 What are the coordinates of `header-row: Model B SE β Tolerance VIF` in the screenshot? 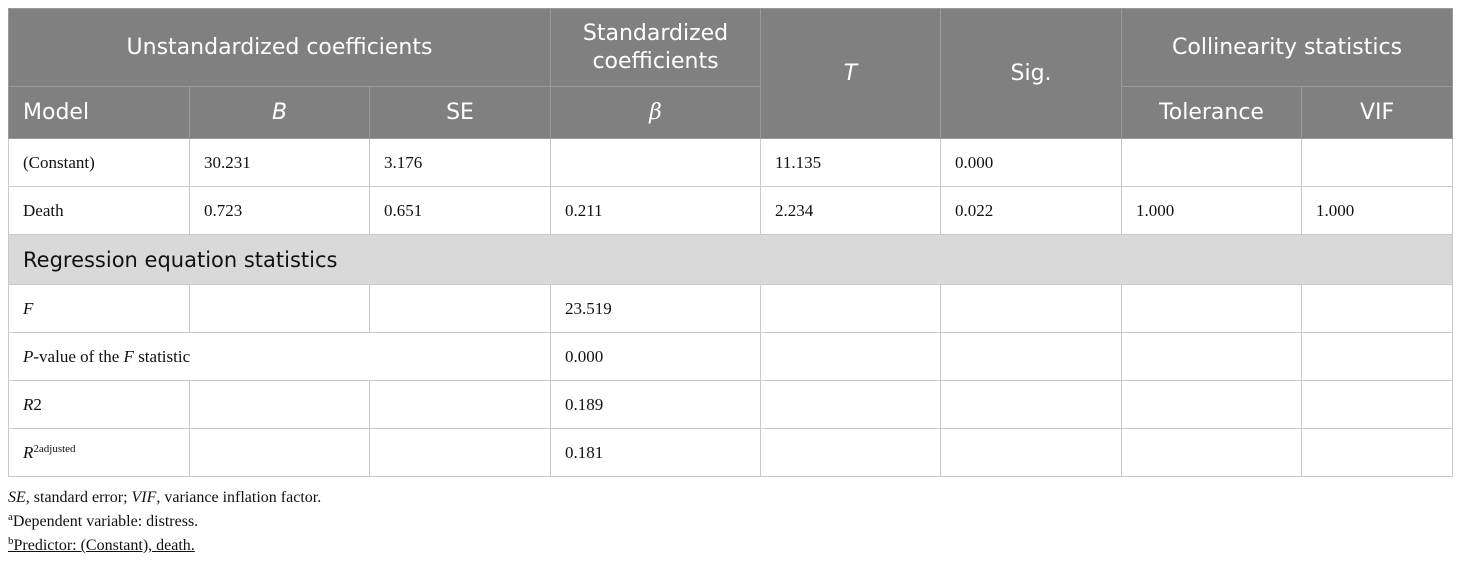 It's located at (731, 112).